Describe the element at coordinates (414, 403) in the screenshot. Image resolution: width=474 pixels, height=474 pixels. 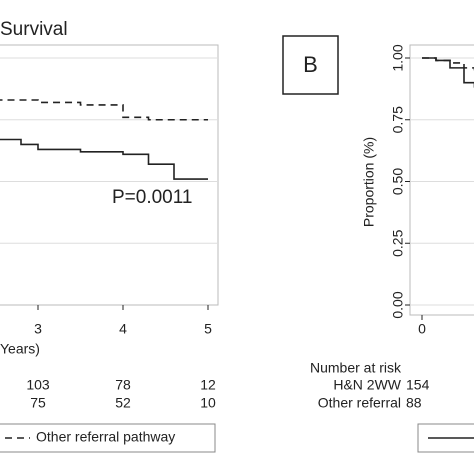
I see `risk-value: 88` at that location.